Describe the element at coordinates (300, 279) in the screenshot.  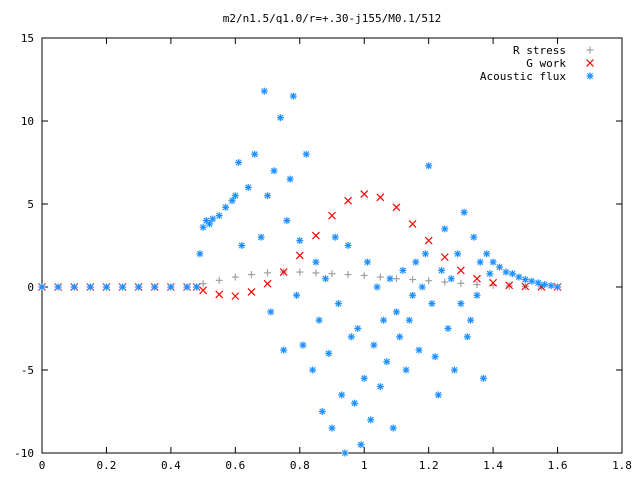
I see `series-r-stress` at that location.